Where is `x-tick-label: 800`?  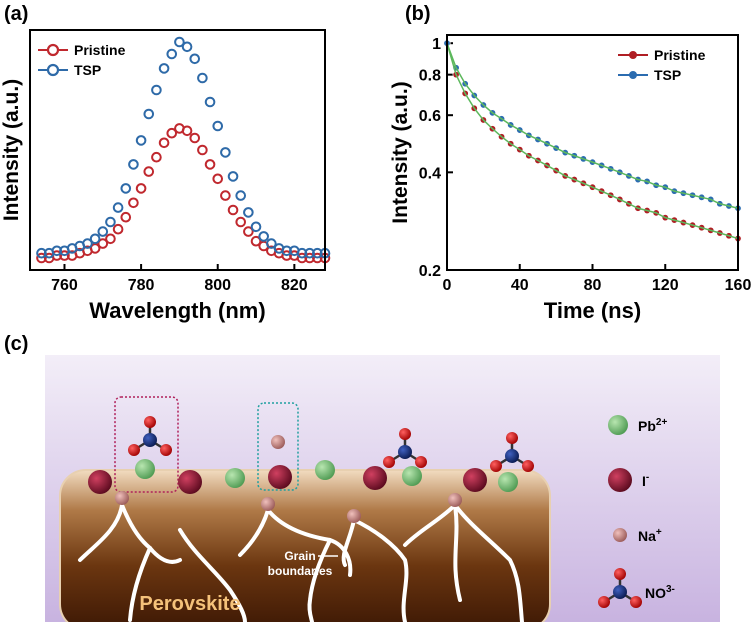 x-tick-label: 800 is located at coordinates (217, 285).